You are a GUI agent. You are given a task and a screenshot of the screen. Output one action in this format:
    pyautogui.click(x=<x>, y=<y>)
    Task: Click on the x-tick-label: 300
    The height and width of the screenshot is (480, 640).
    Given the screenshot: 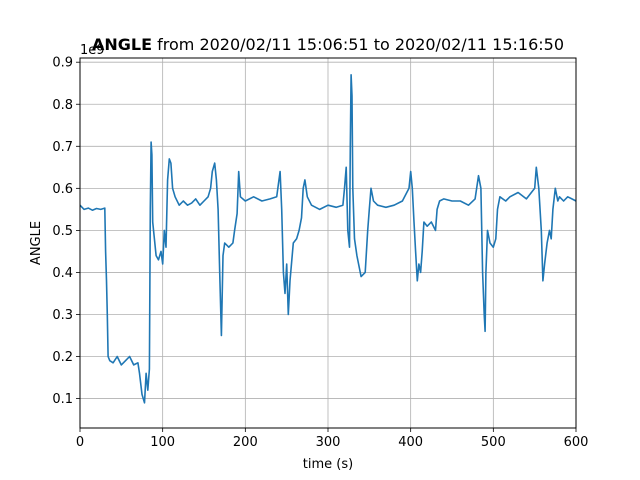 What is the action you would take?
    pyautogui.click(x=328, y=442)
    